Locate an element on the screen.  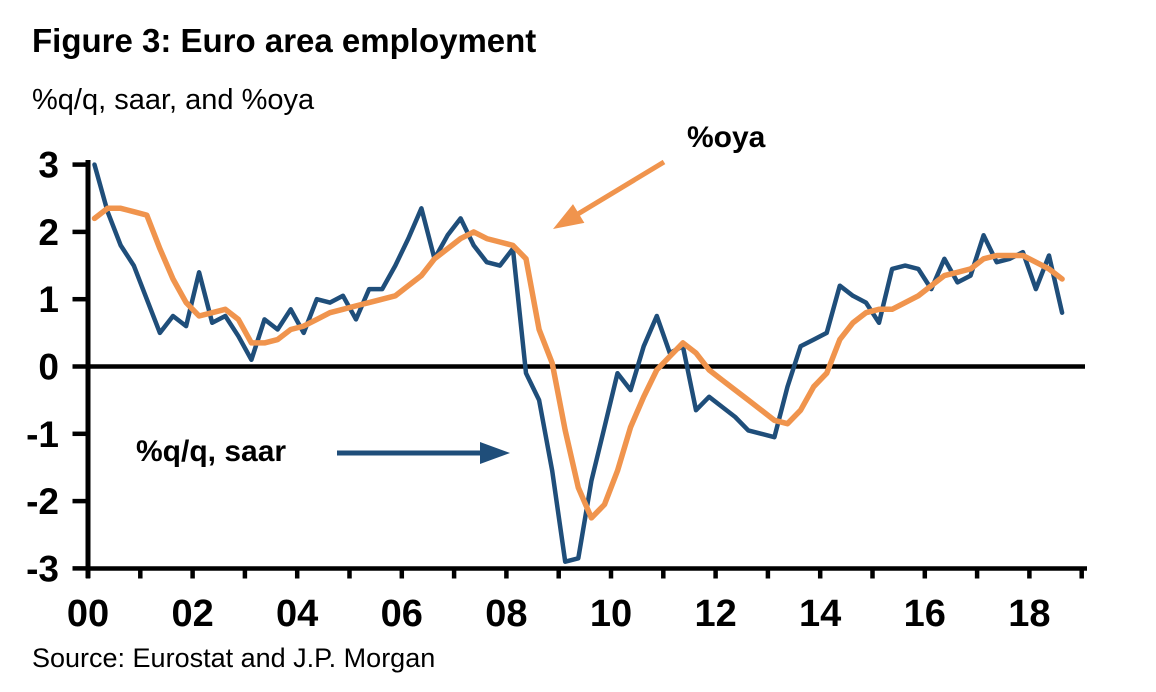
oya-series-label: %oya is located at coordinates (726, 137).